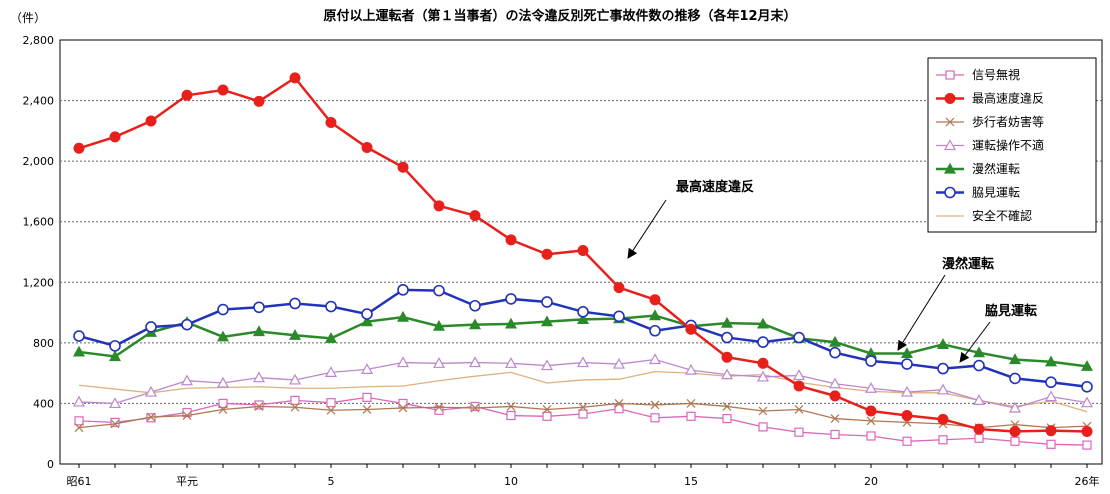 The height and width of the screenshot is (494, 1110). What do you see at coordinates (43, 403) in the screenshot?
I see `y-tick-label: 400` at bounding box center [43, 403].